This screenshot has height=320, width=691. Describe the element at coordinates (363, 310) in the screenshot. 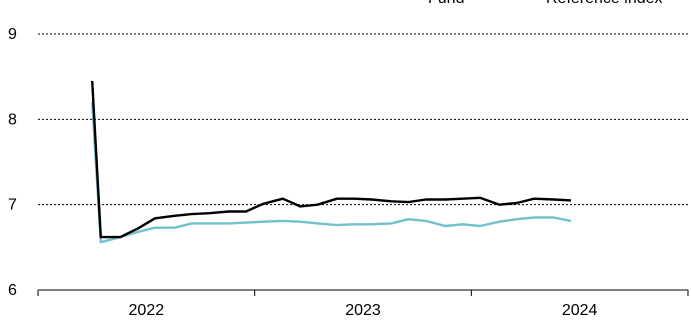

I see `x-tick-label: 2023` at that location.